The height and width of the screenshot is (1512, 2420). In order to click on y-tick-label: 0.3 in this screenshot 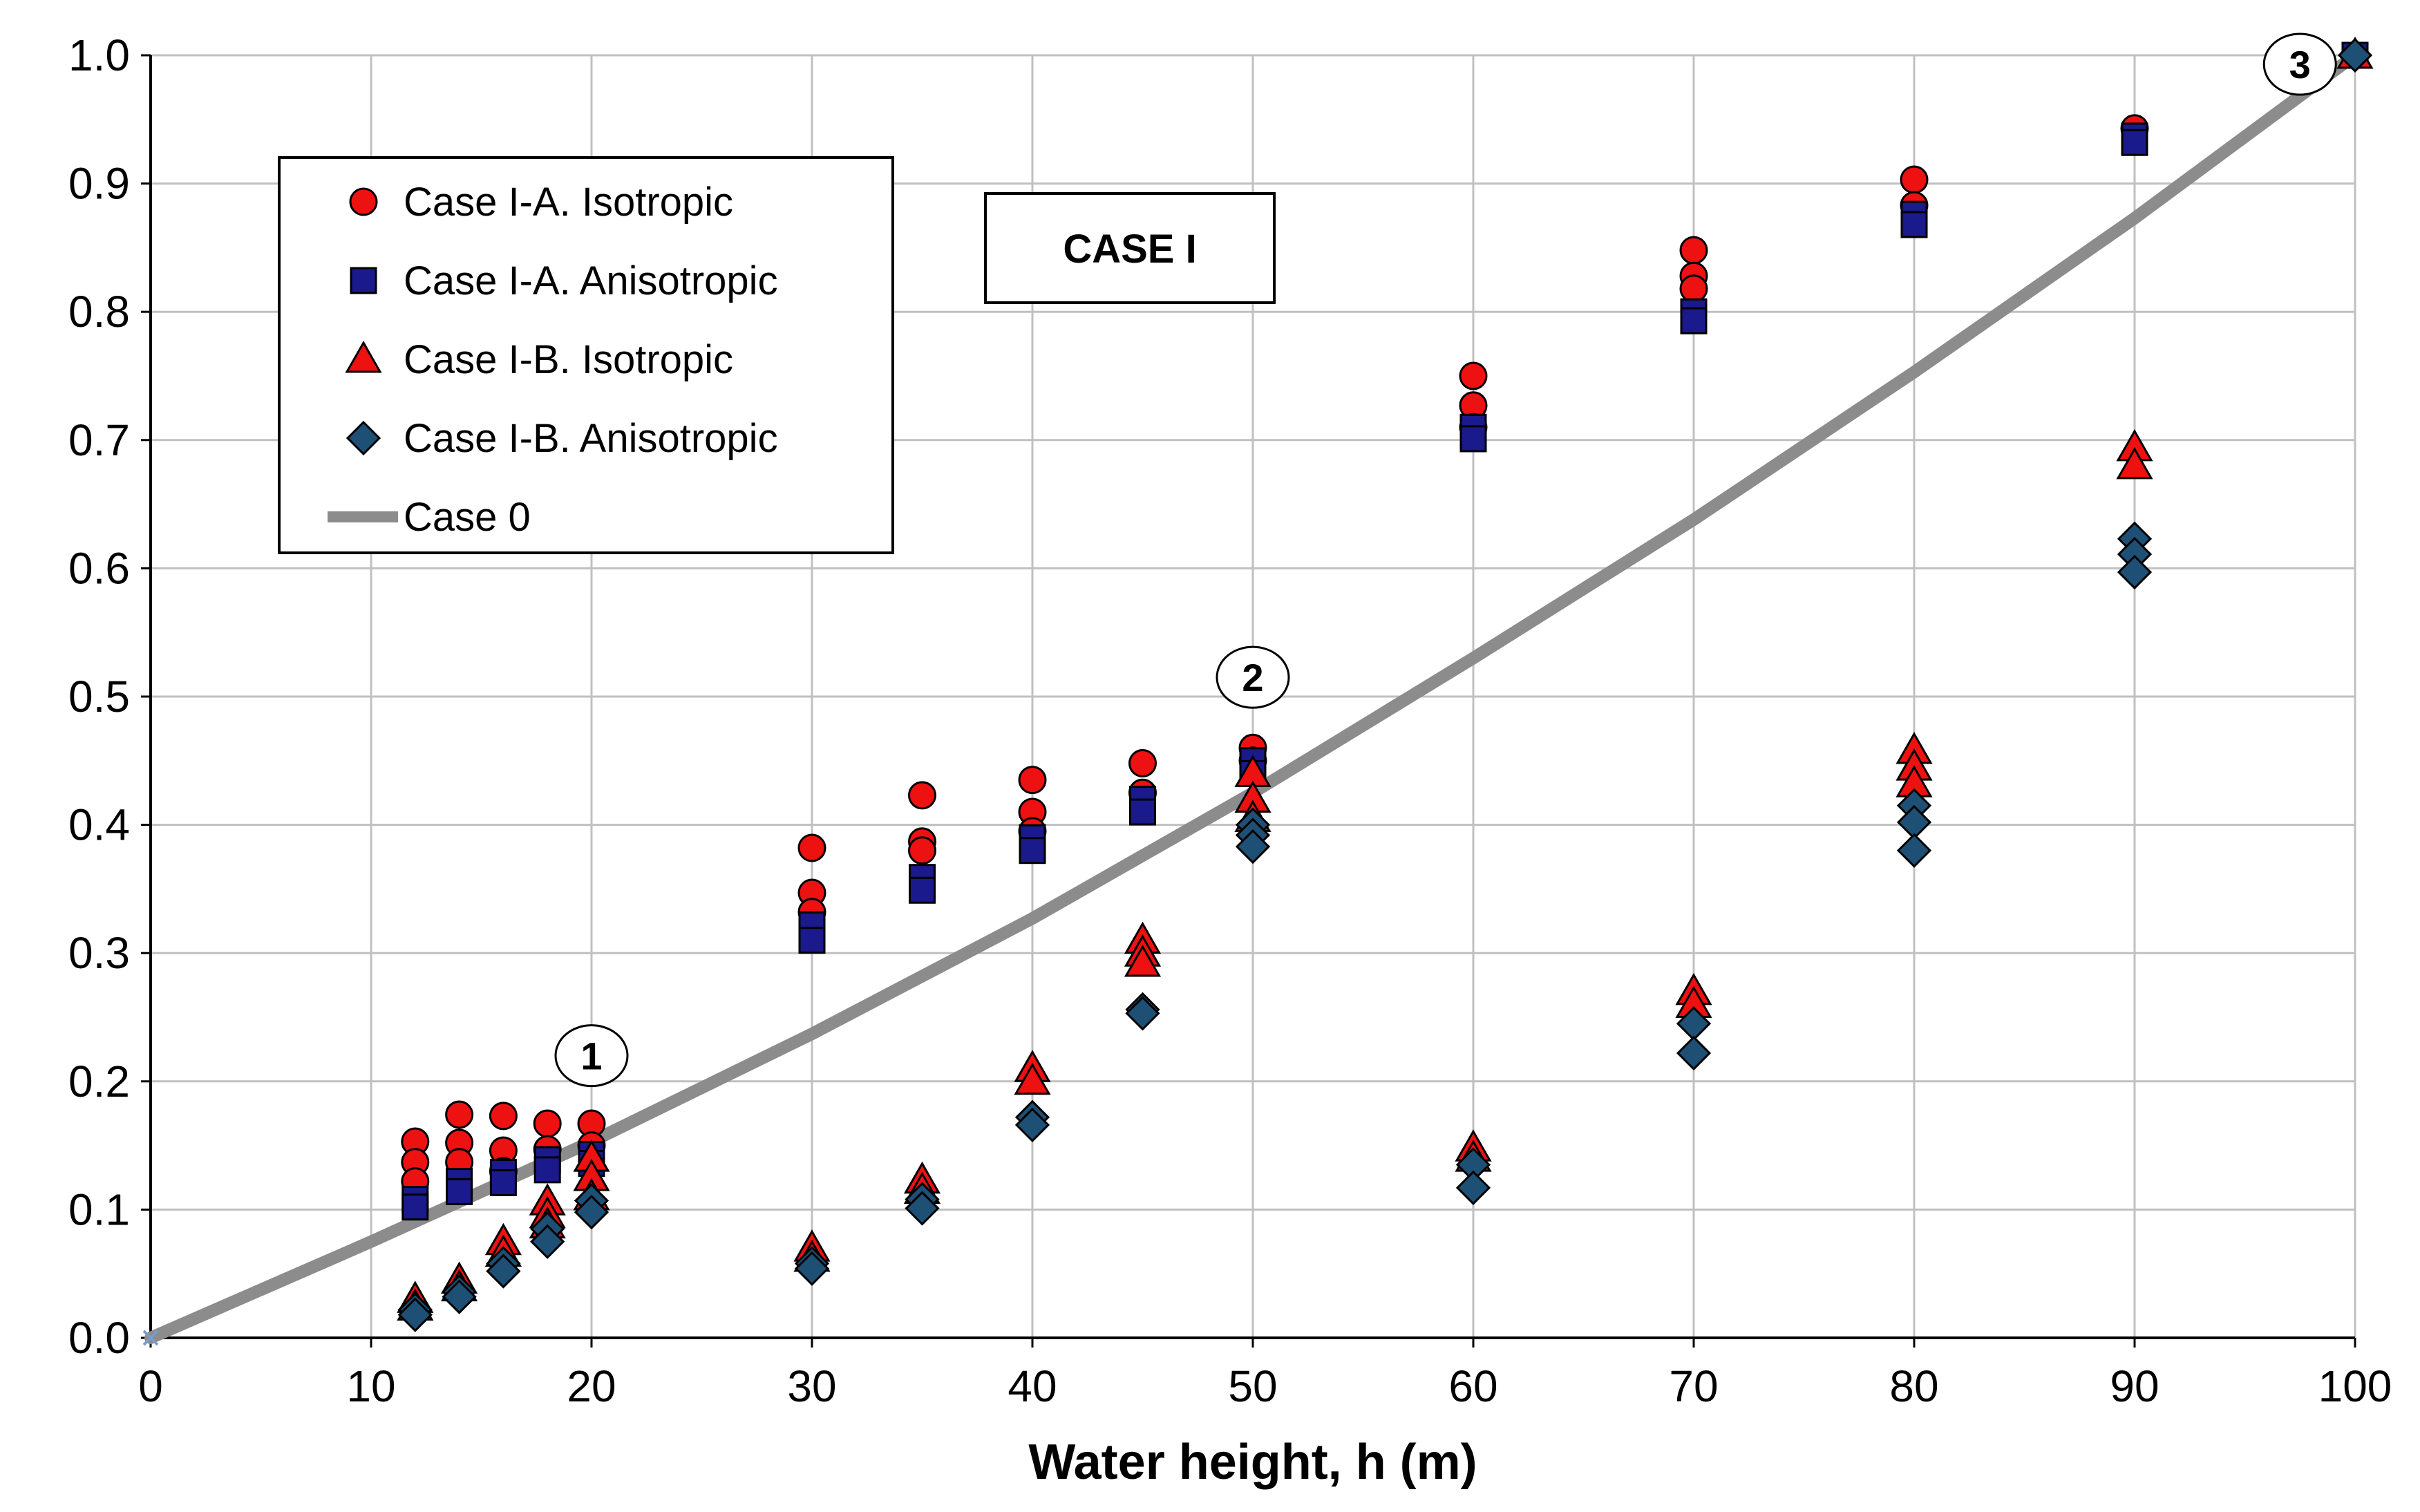, I will do `click(99, 953)`.